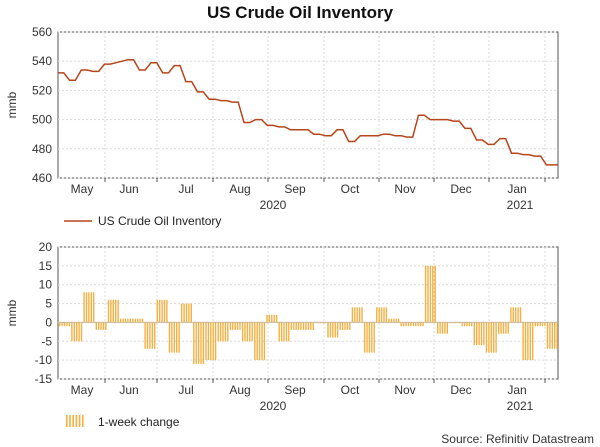 The height and width of the screenshot is (447, 600). What do you see at coordinates (460, 189) in the screenshot?
I see `x-tick-label: Dec` at bounding box center [460, 189].